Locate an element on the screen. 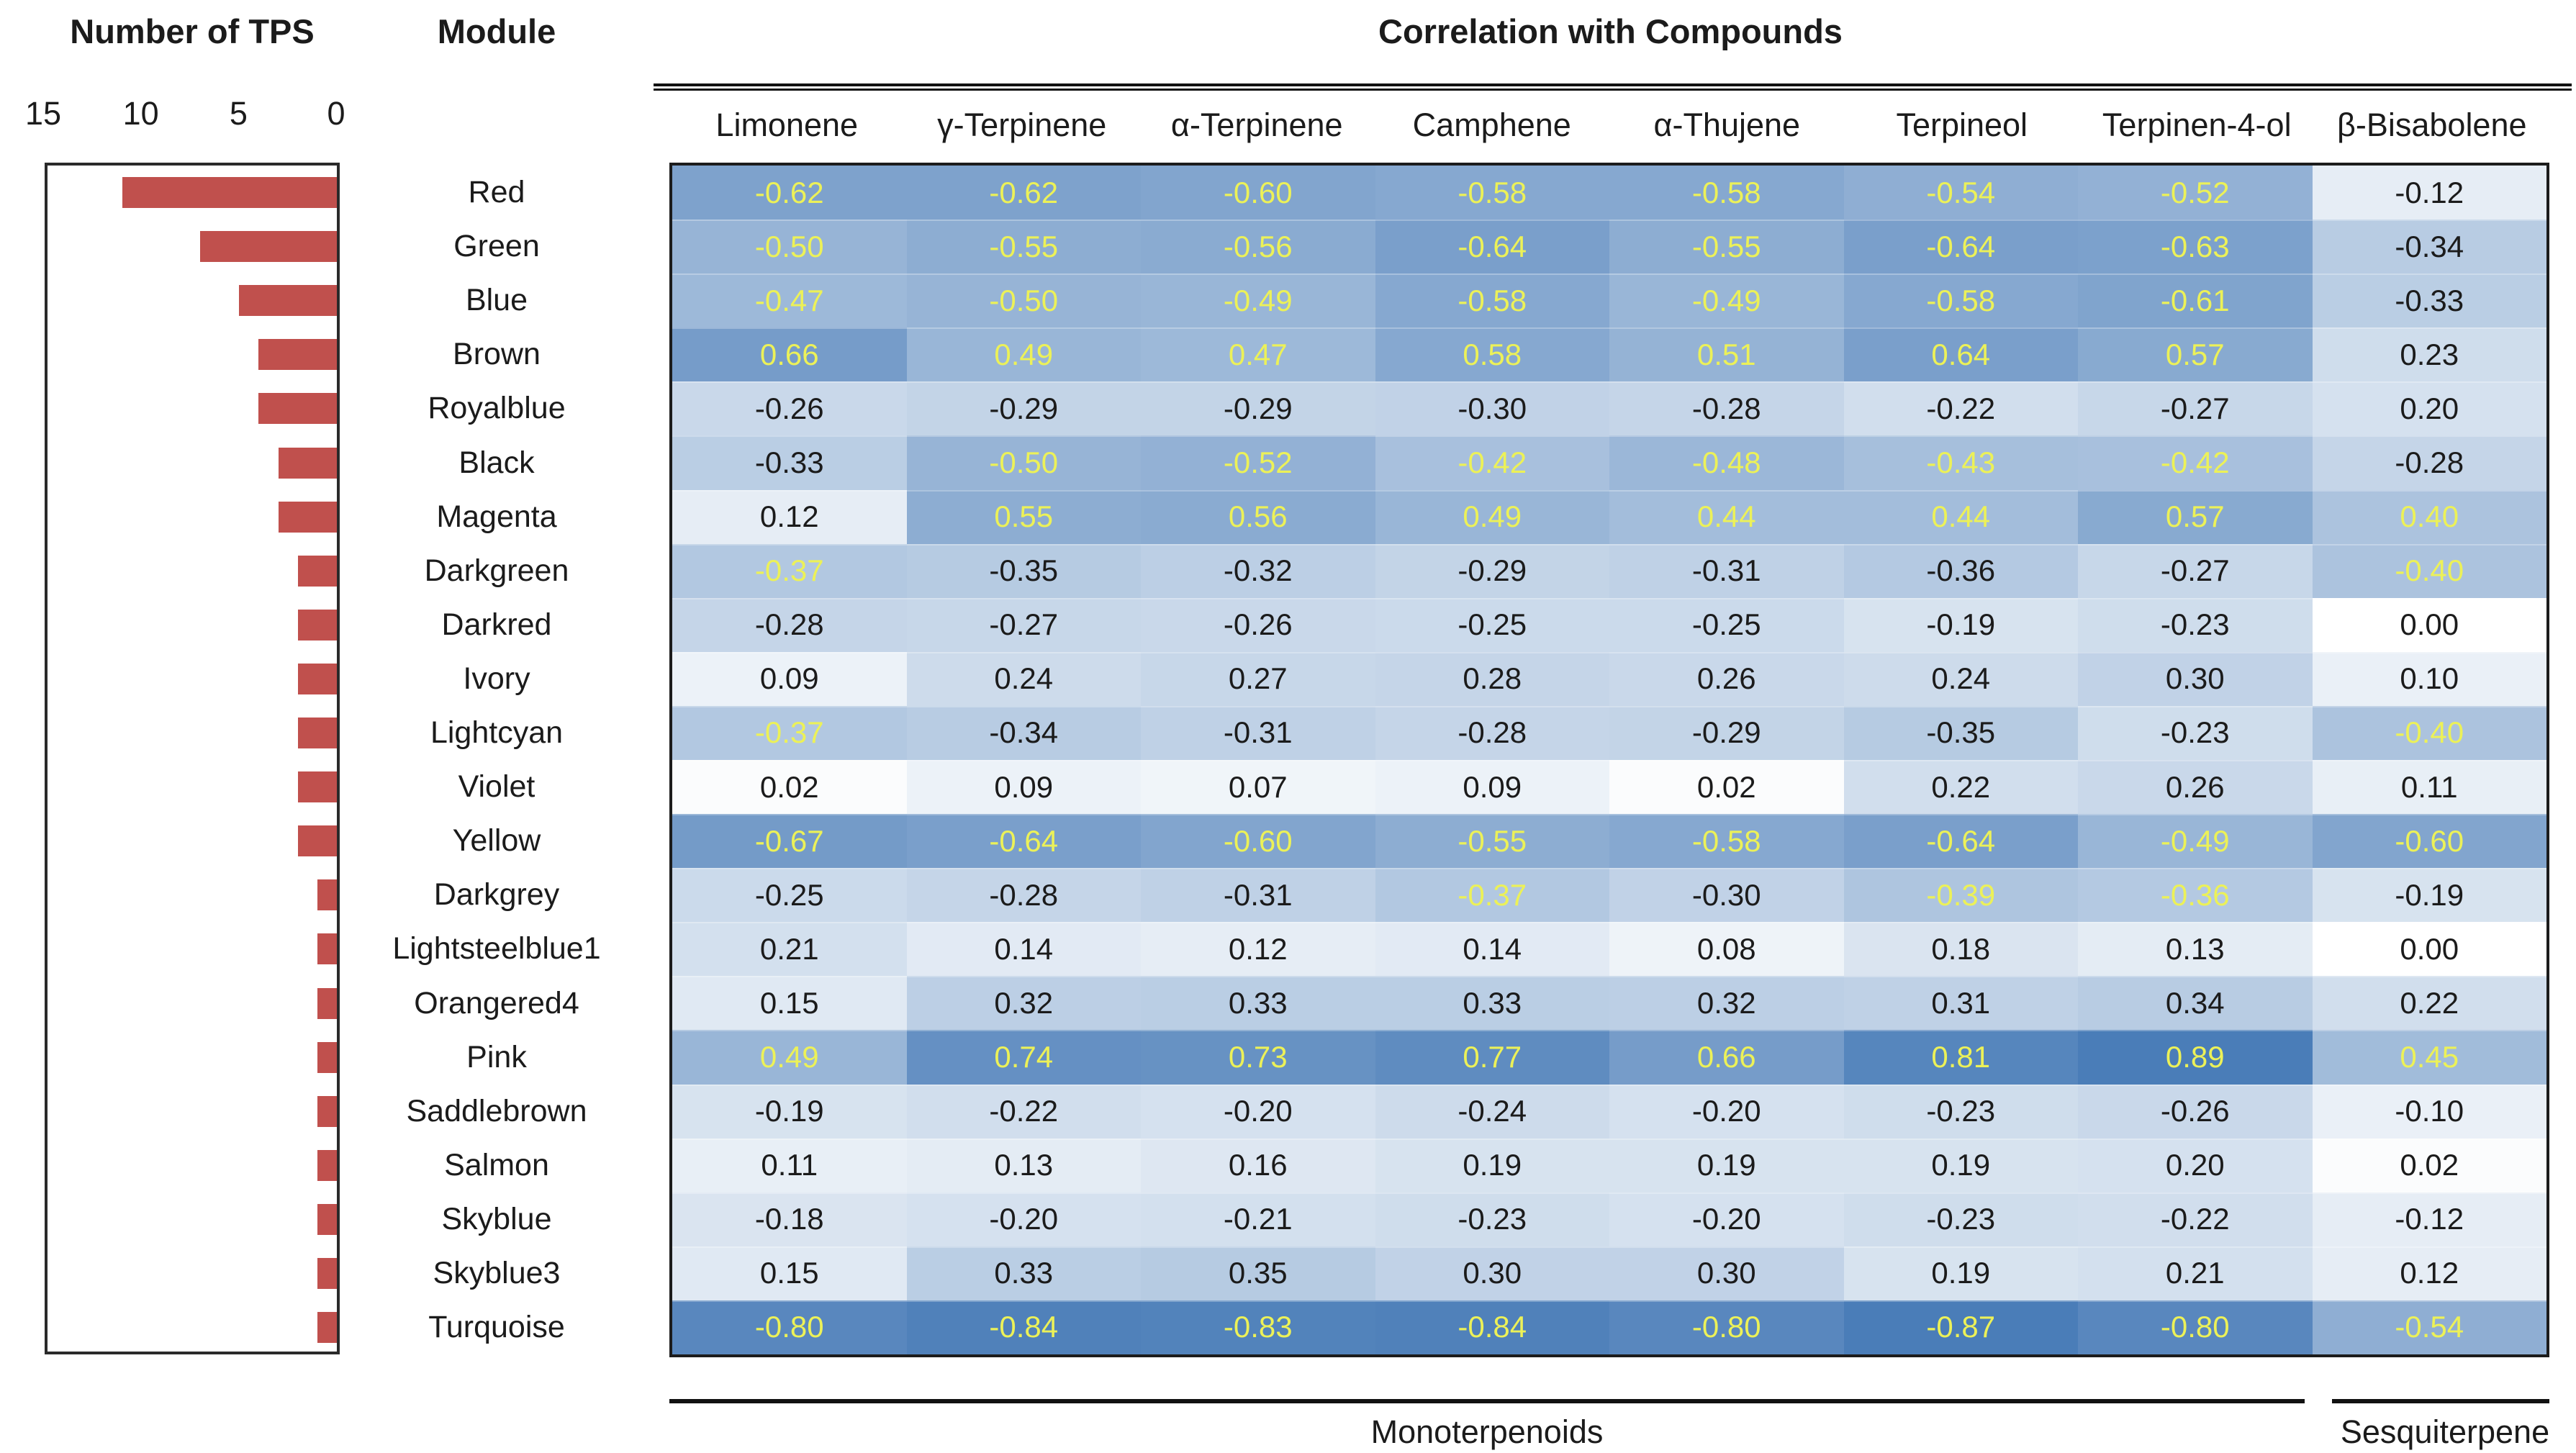  heatmap-cell-red-1: -0.62 is located at coordinates (789, 193).